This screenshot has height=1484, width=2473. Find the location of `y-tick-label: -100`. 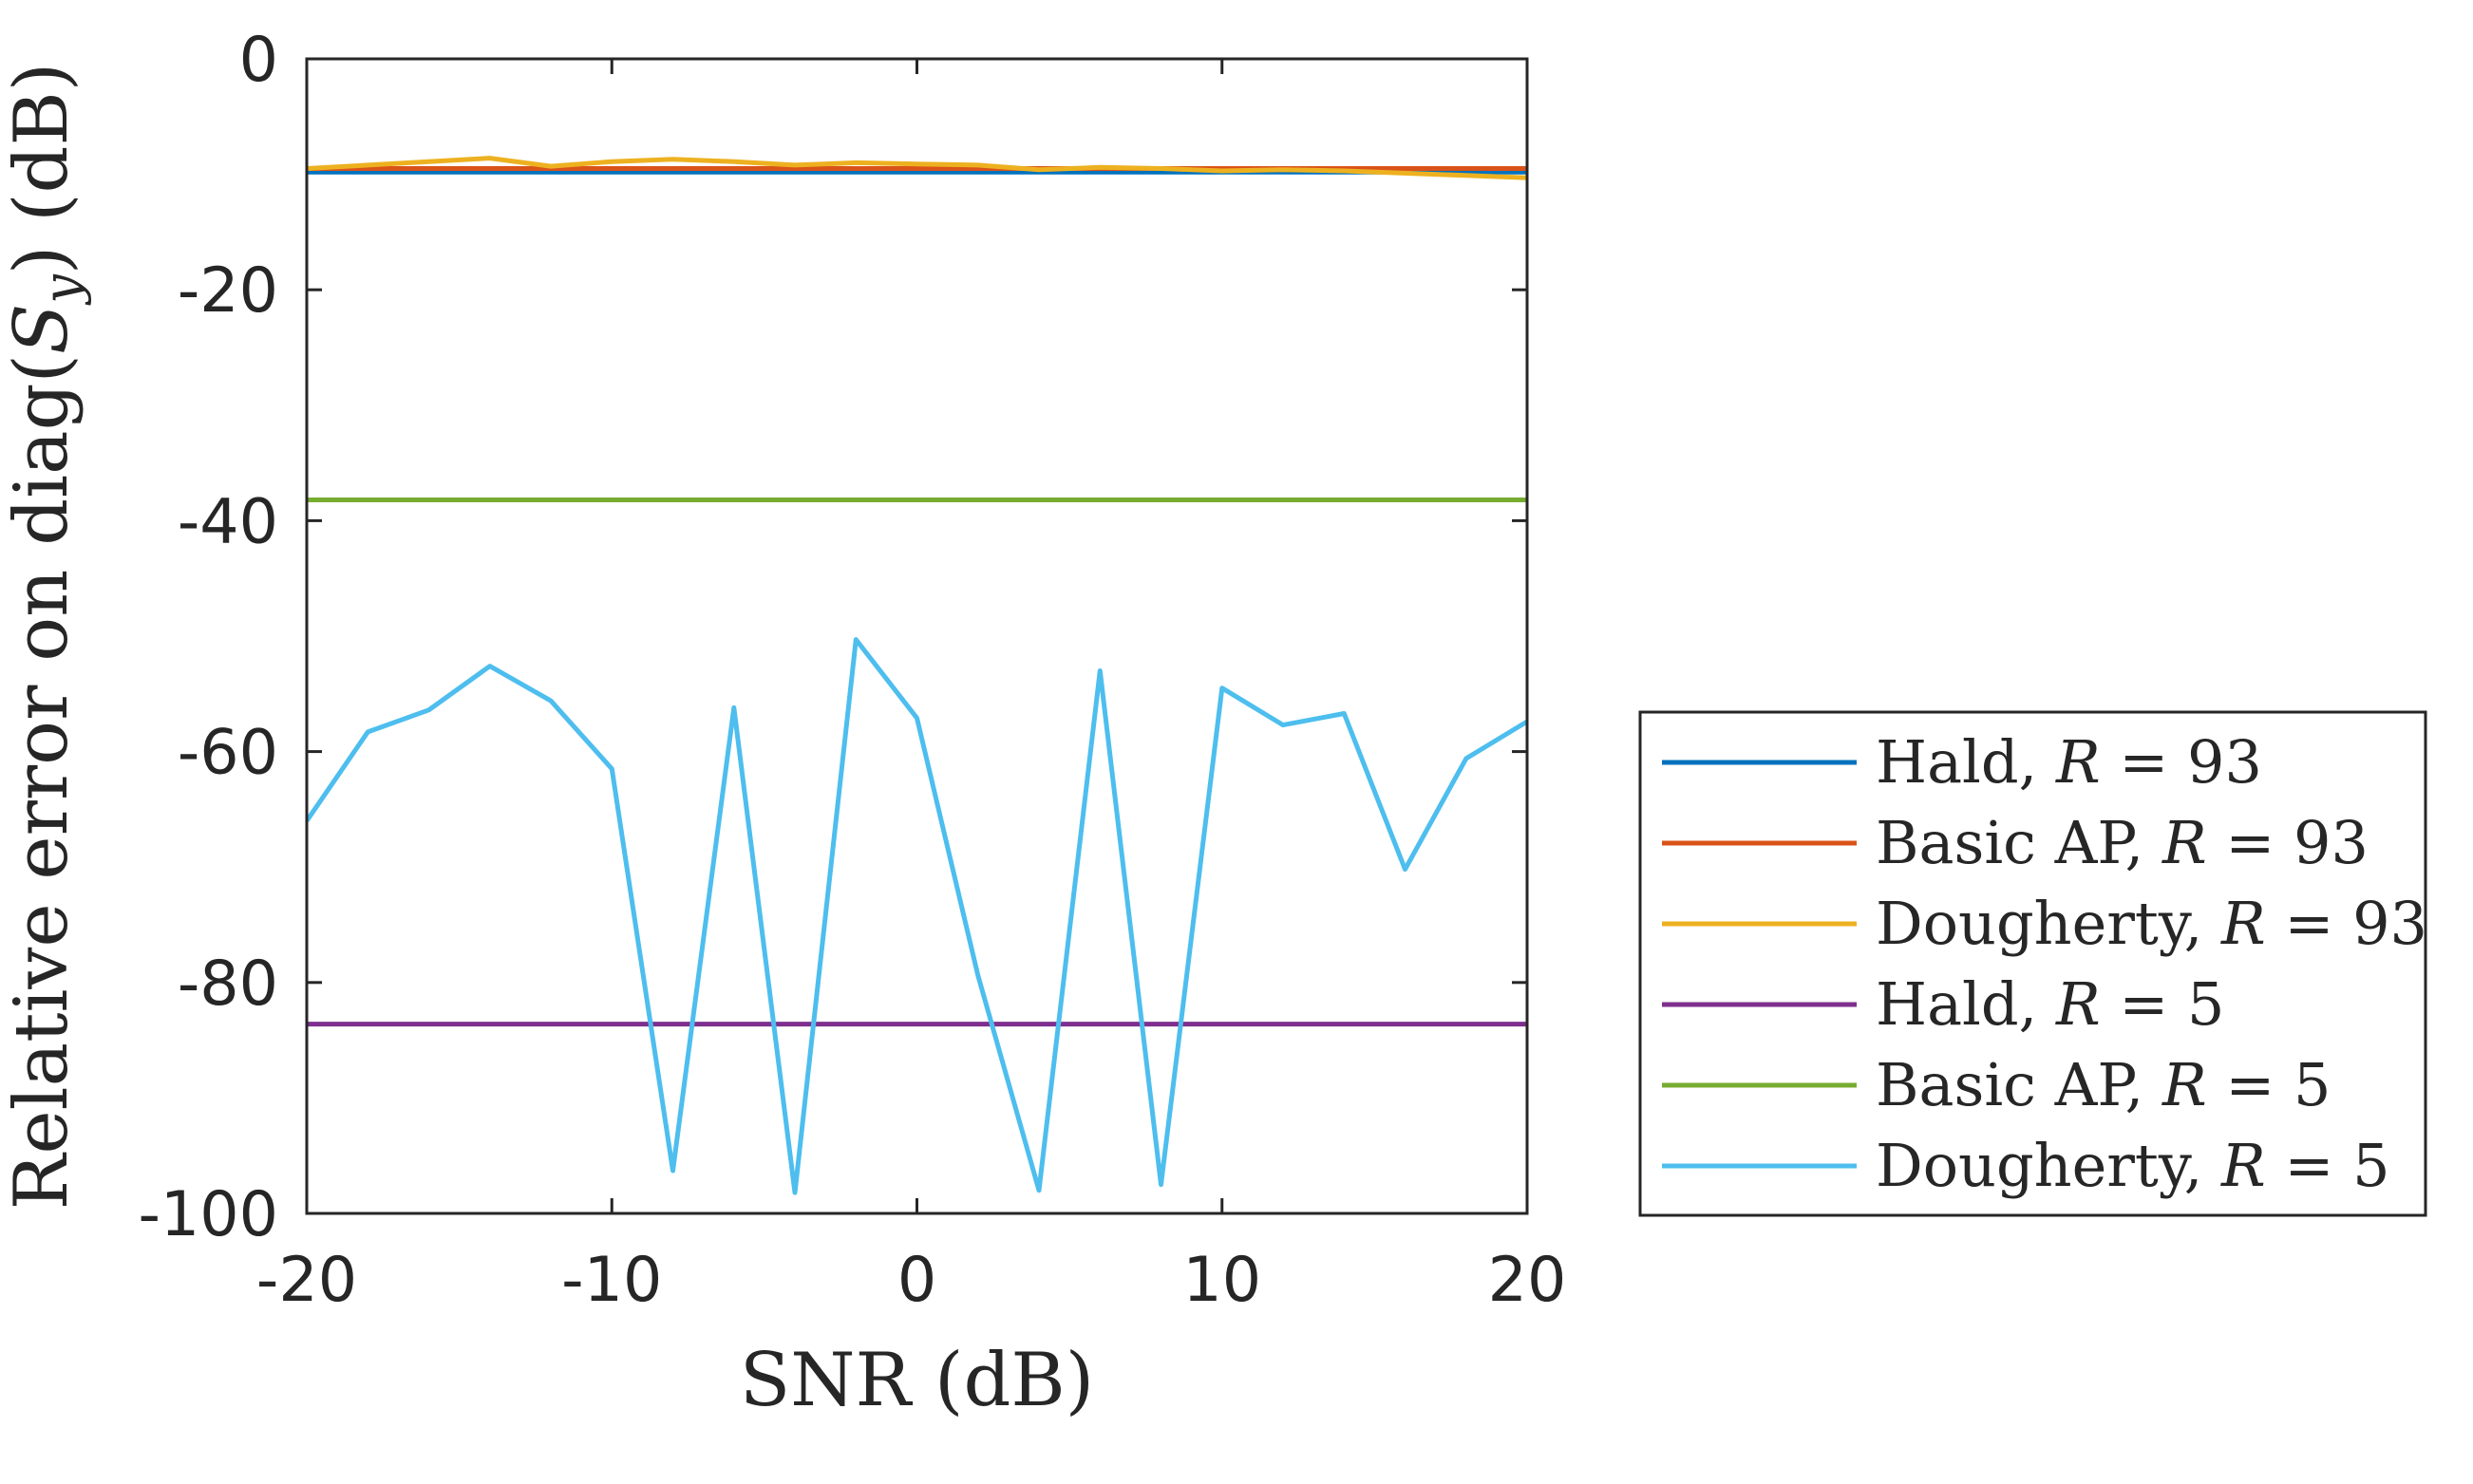

y-tick-label: -100 is located at coordinates (208, 1214).